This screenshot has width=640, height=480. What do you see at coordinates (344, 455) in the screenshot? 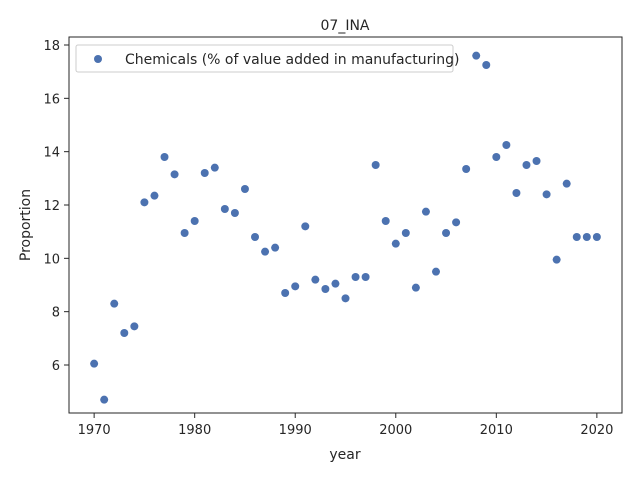
I see `x-axis-label: year` at bounding box center [344, 455].